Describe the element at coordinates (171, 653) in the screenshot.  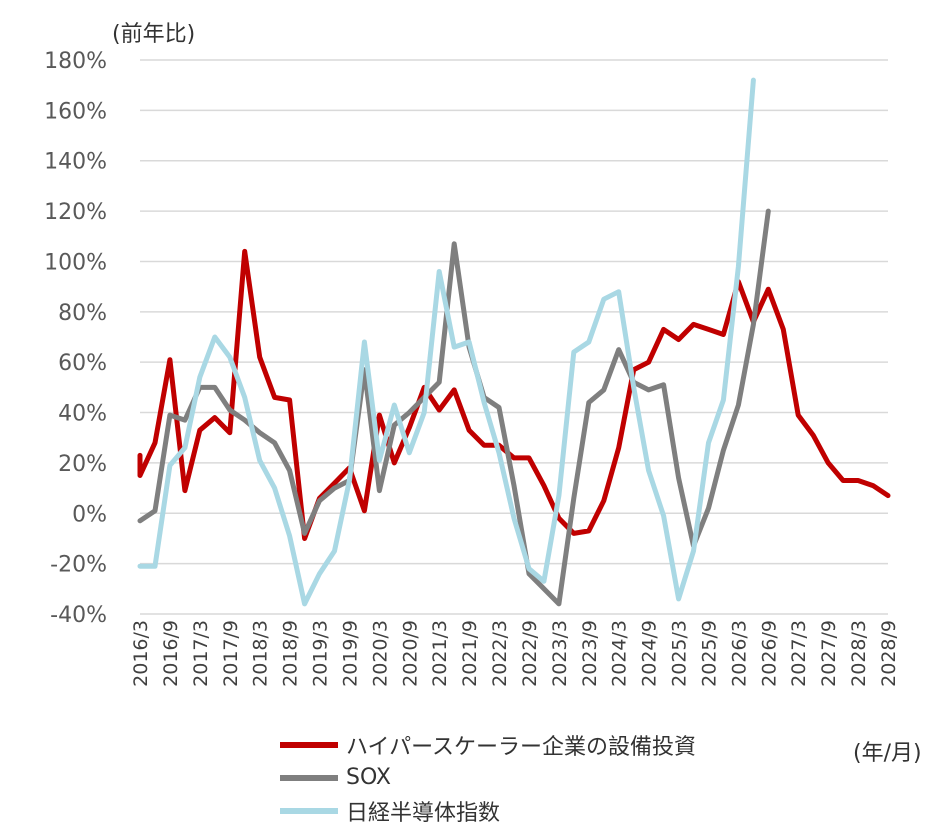
I see `x-tick-label: 2016/9` at that location.